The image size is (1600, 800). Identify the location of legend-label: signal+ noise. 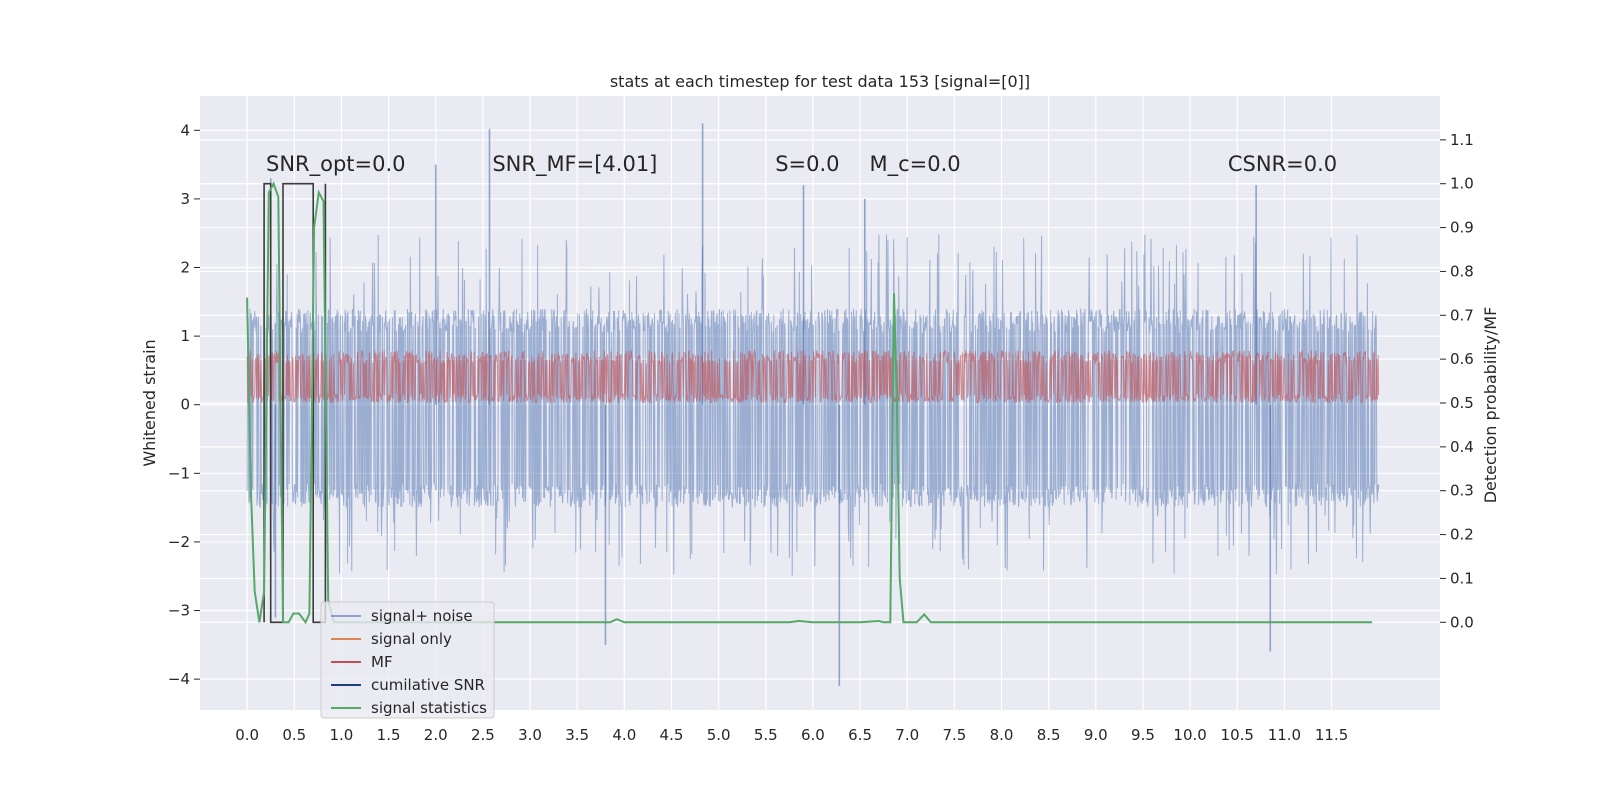
(422, 616).